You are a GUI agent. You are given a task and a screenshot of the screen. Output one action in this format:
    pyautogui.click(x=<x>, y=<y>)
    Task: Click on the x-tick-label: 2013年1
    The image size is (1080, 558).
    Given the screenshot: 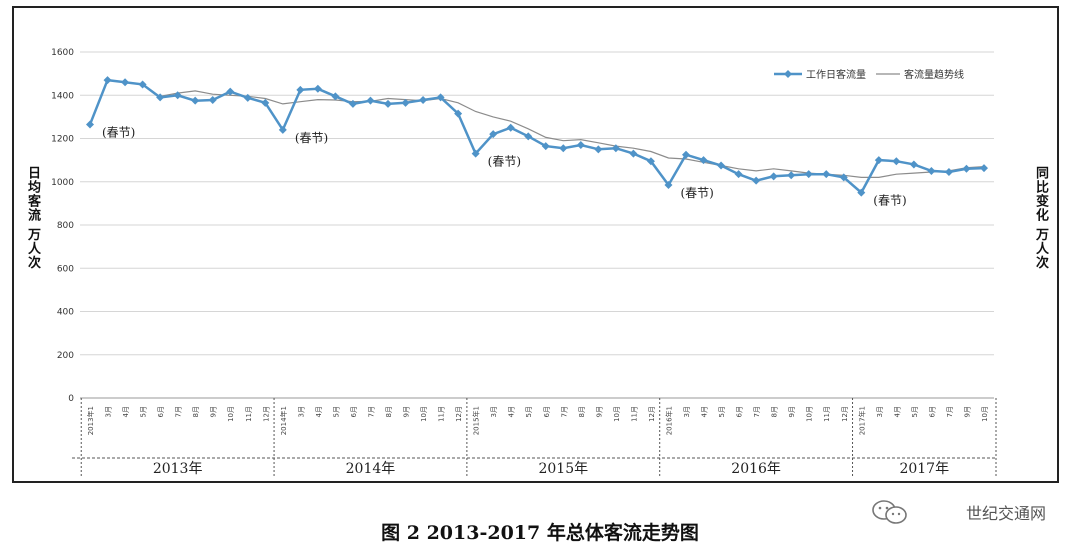 What is the action you would take?
    pyautogui.click(x=90, y=420)
    